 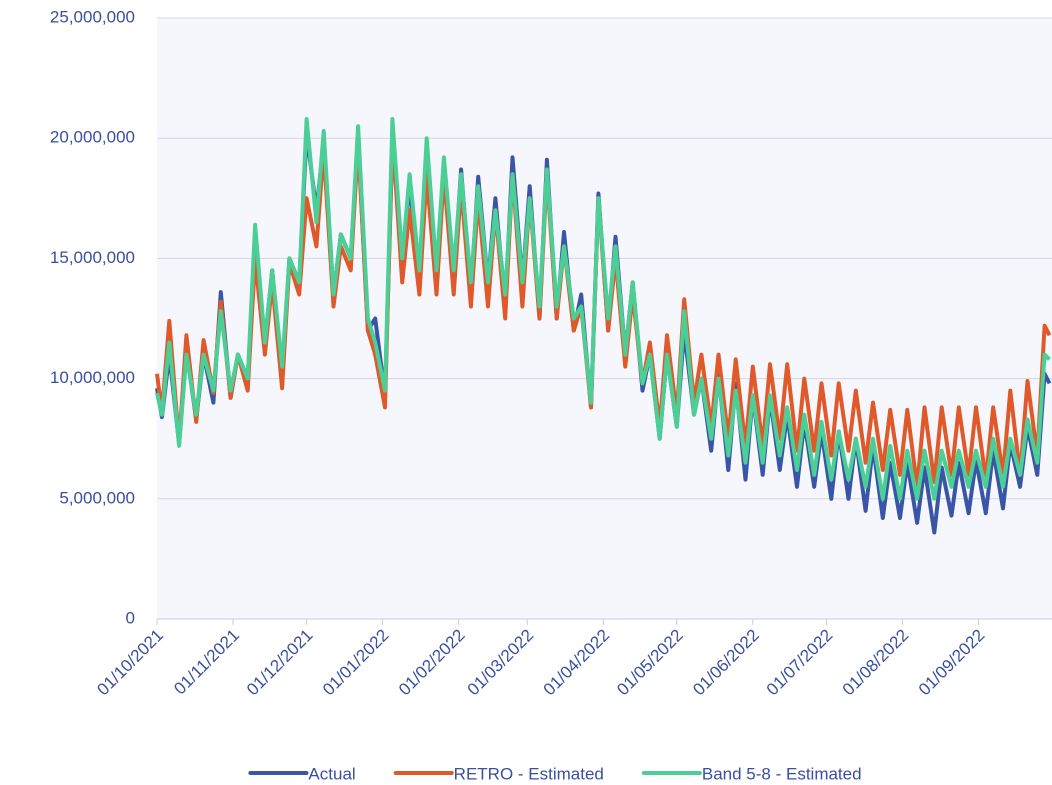 What do you see at coordinates (331, 773) in the screenshot?
I see `legend-label: Actual` at bounding box center [331, 773].